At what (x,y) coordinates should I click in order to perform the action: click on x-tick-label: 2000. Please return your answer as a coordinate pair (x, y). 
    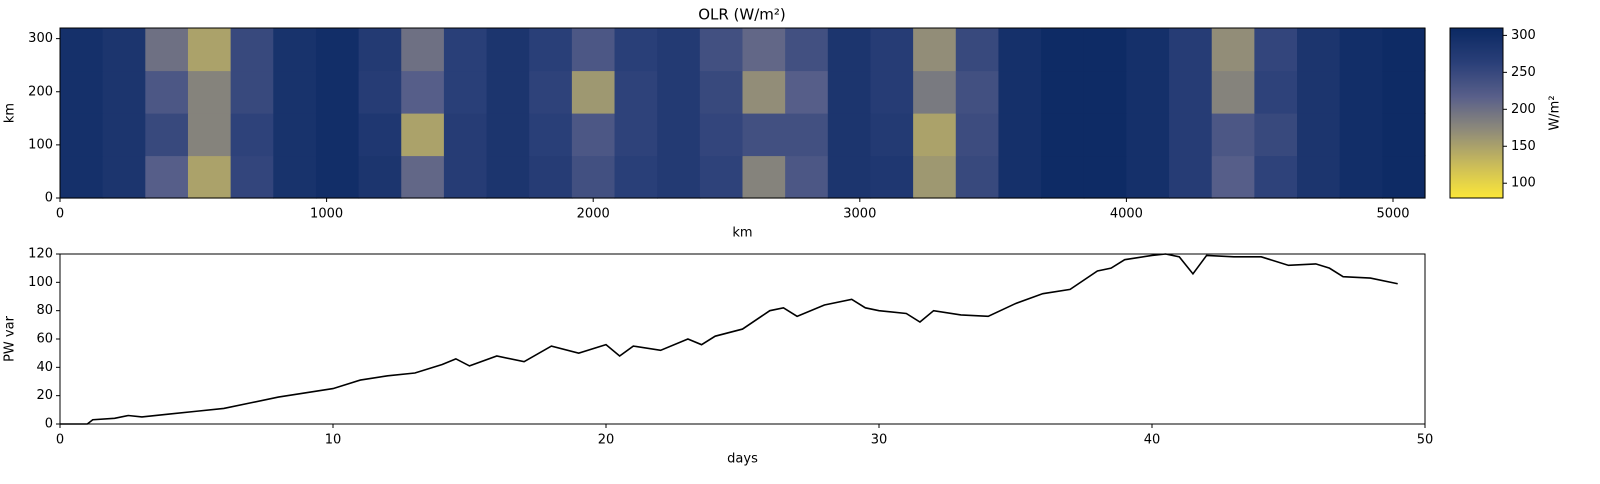
    Looking at the image, I should click on (593, 214).